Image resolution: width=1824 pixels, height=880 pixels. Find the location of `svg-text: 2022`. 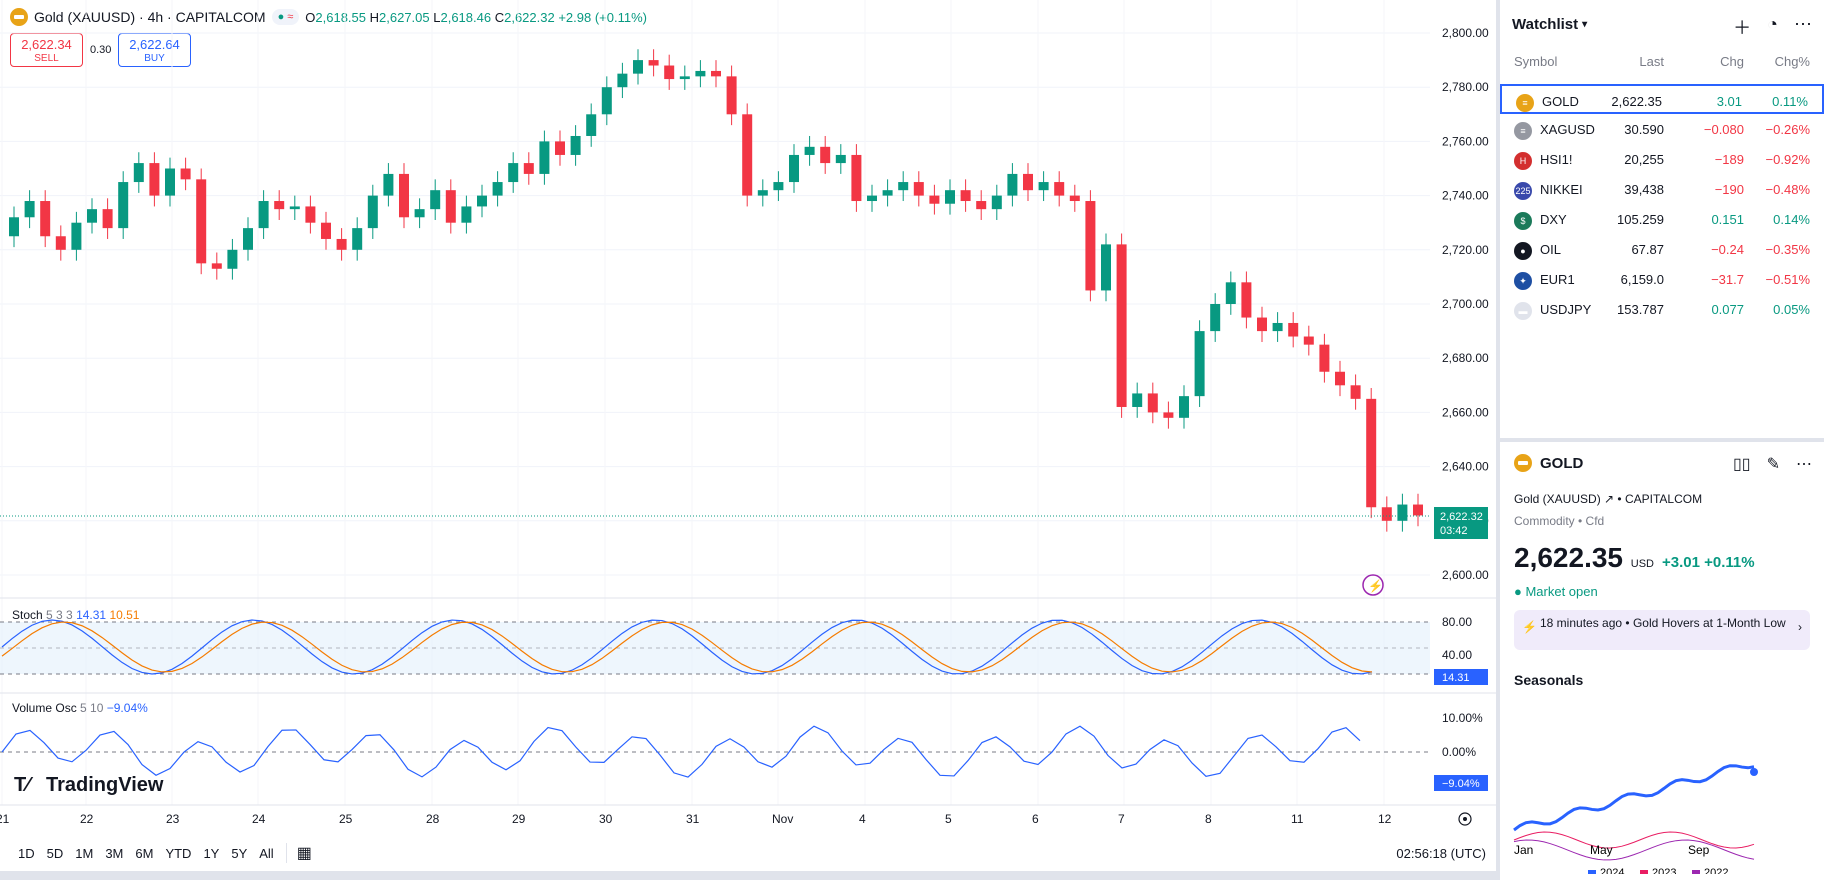

svg-text: 2022 is located at coordinates (1716, 870).